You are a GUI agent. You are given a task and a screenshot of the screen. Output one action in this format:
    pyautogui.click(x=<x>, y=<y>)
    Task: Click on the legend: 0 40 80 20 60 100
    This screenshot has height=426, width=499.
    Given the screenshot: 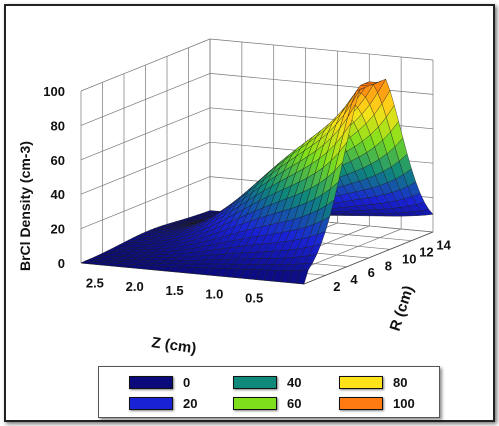 What is the action you would take?
    pyautogui.click(x=269, y=392)
    